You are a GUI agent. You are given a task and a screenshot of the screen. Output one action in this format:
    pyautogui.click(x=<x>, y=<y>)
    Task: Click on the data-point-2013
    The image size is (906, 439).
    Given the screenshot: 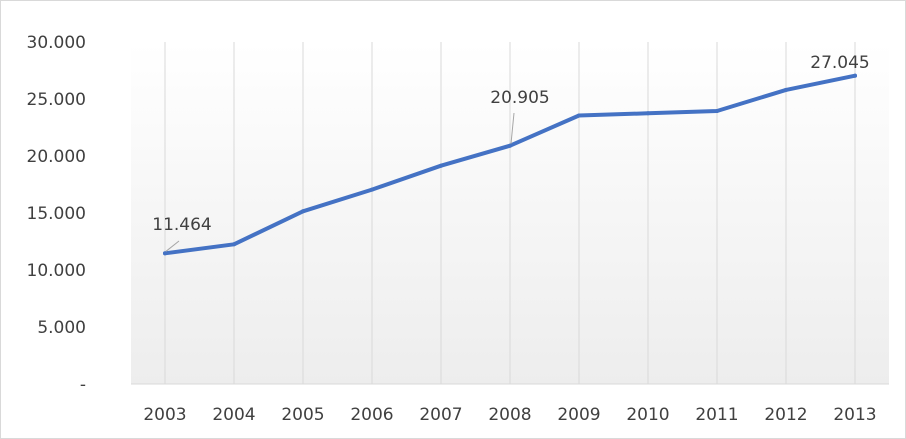 What is the action you would take?
    pyautogui.click(x=855, y=75)
    